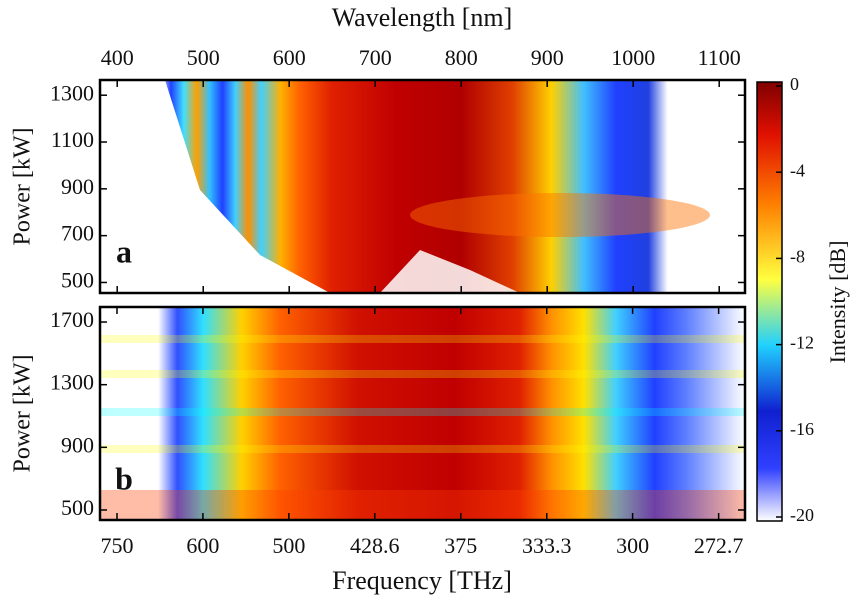  I want to click on x-tick-label: 428.6, so click(375, 545).